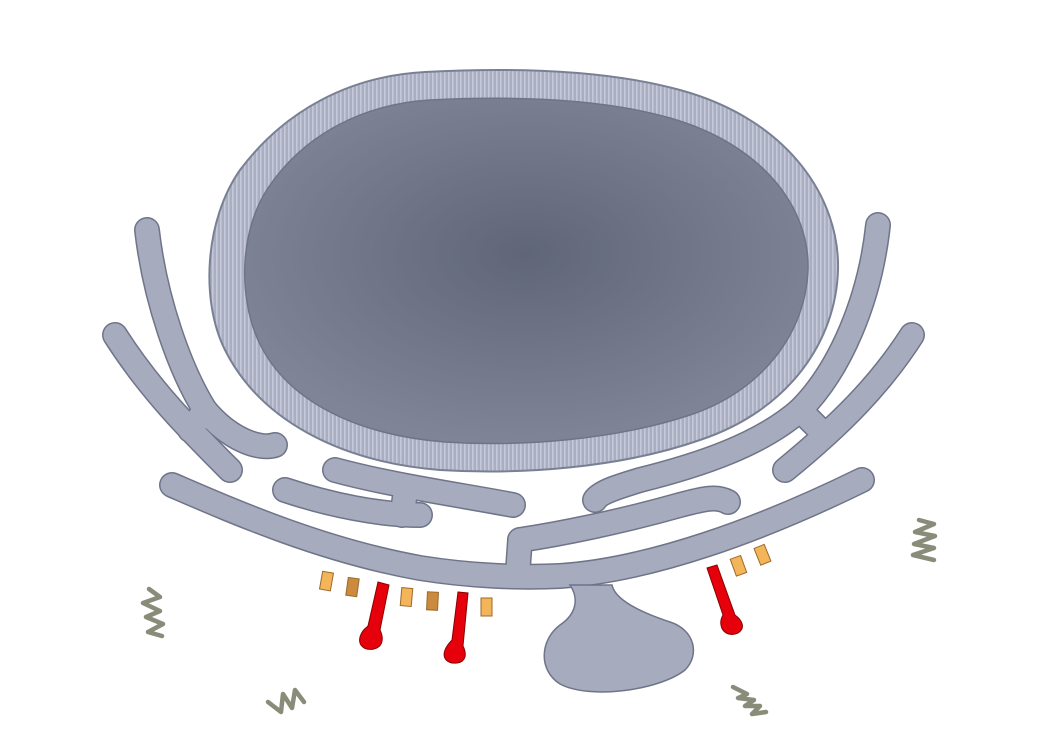 The height and width of the screenshot is (734, 1051). I want to click on budding-vesicle, so click(619, 638).